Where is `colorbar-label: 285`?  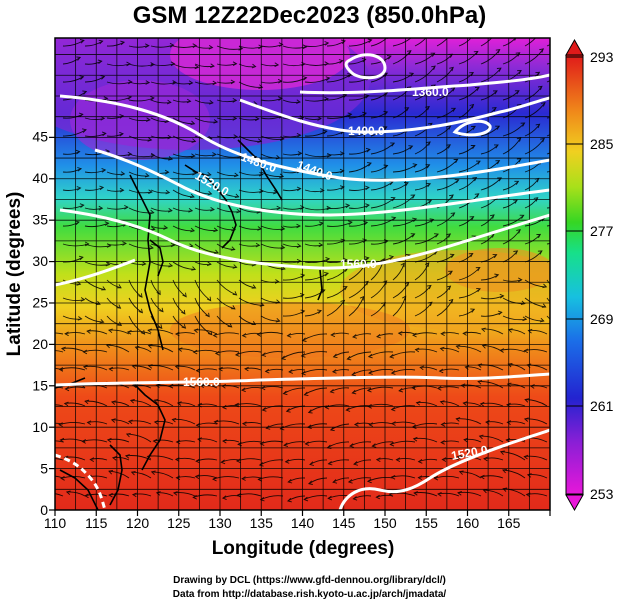
colorbar-label: 285 is located at coordinates (602, 144).